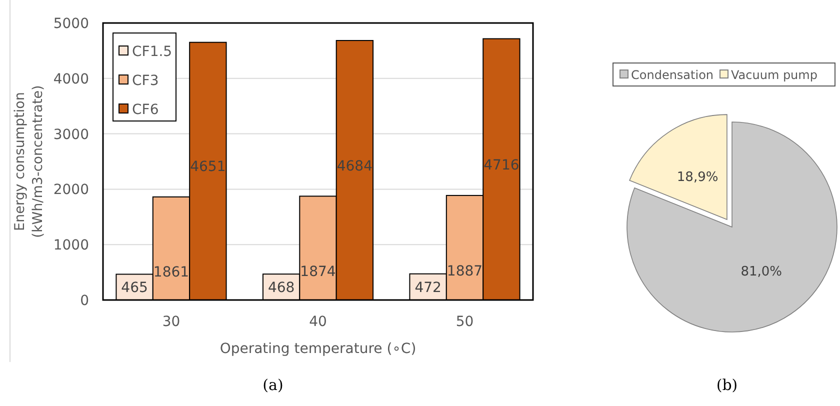 This screenshot has height=406, width=840. Describe the element at coordinates (71, 134) in the screenshot. I see `y-tick-label: 3000` at that location.